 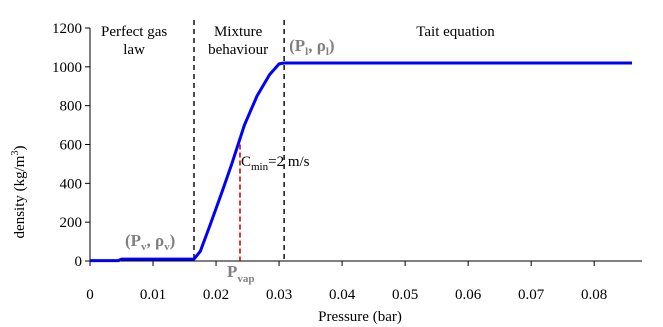 I want to click on y-axis-label: density (kg/m3), so click(x=19, y=192).